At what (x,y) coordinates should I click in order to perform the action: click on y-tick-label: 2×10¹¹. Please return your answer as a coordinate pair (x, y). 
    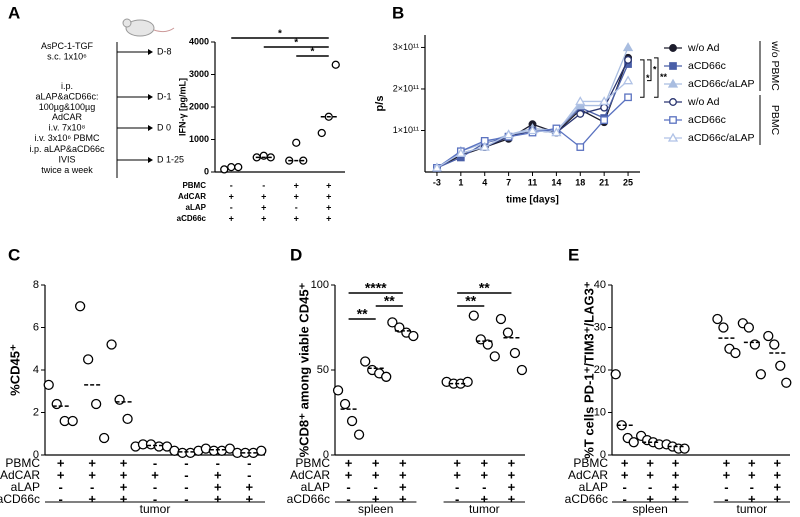
    Looking at the image, I should click on (406, 88).